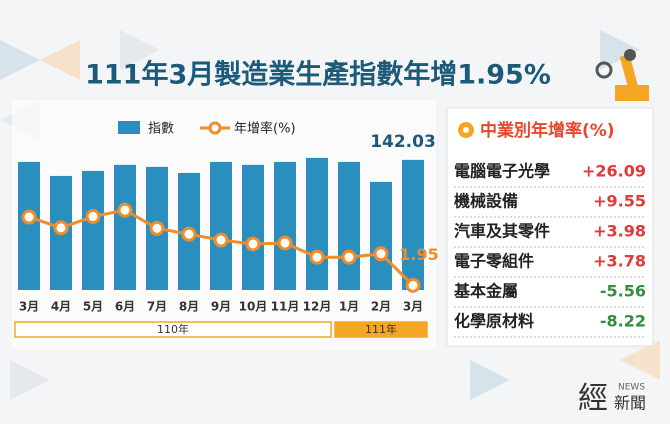  I want to click on gear-hole, so click(466, 130).